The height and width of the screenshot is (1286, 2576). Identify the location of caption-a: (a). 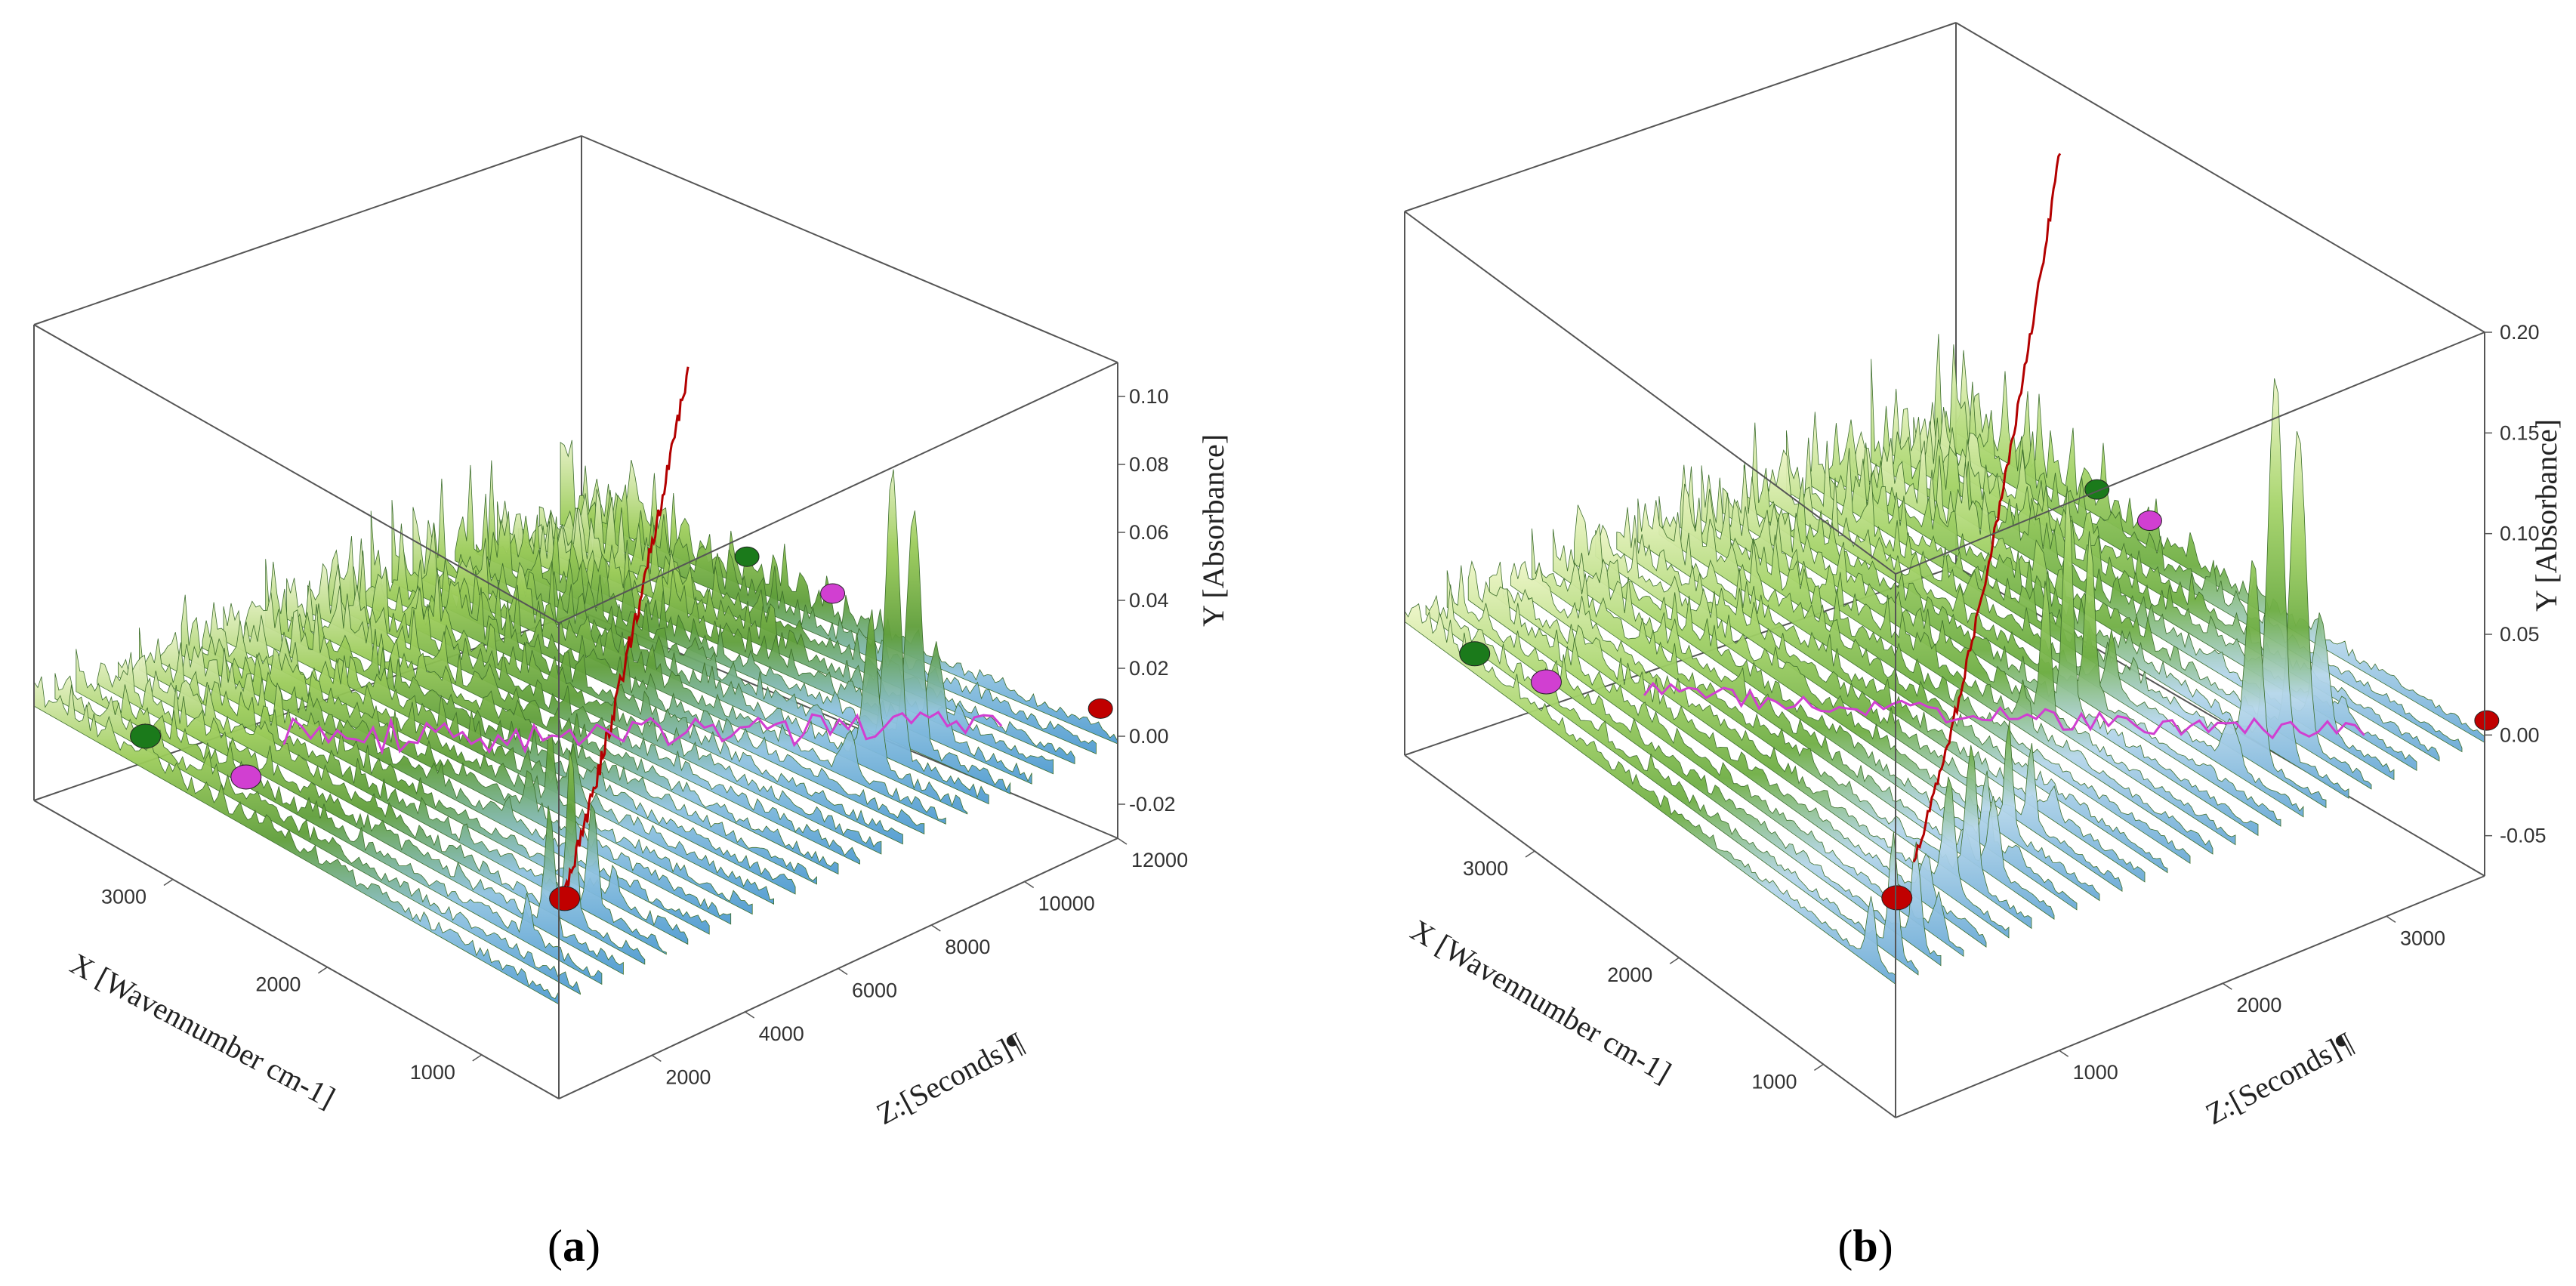
(574, 1246).